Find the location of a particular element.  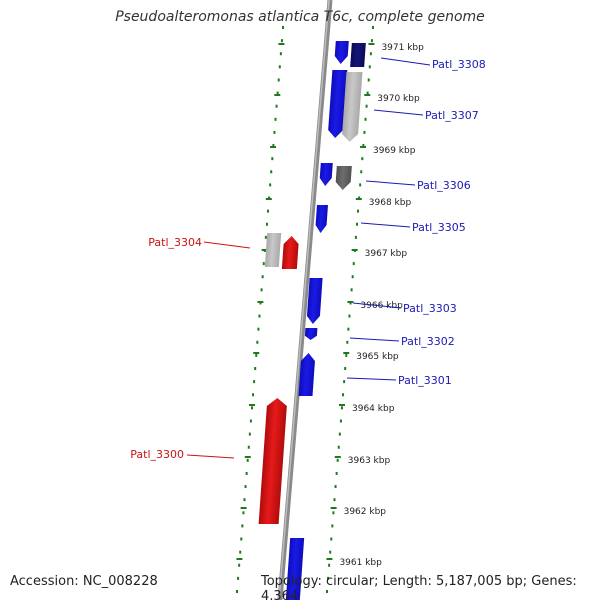

gene-label: Patl_3305 is located at coordinates (439, 227).